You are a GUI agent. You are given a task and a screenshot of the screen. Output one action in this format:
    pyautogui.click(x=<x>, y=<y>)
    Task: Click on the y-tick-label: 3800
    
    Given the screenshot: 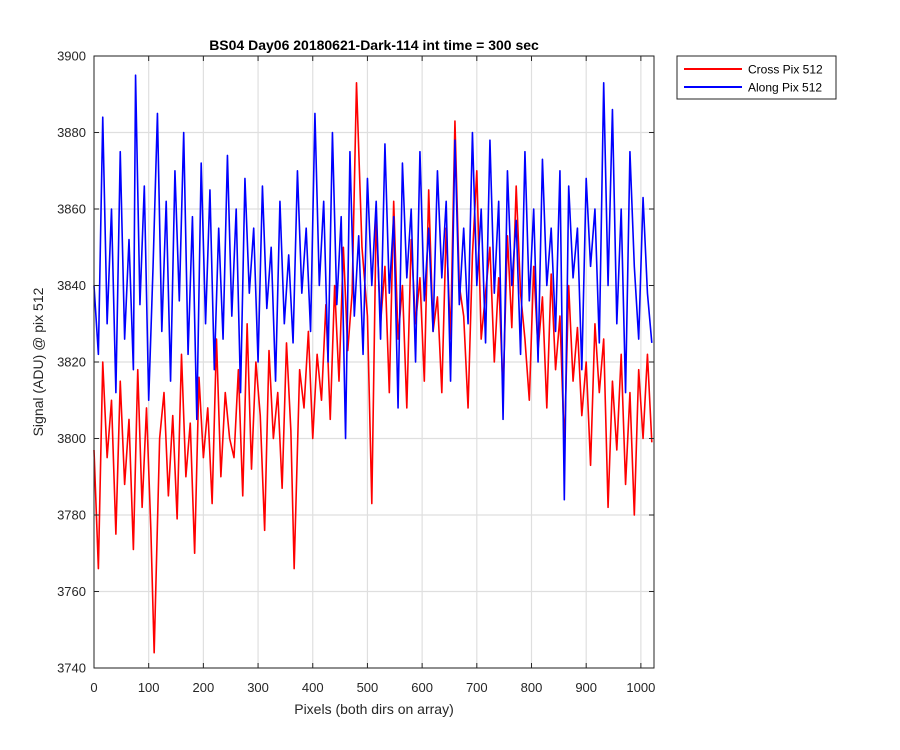 What is the action you would take?
    pyautogui.click(x=71, y=438)
    